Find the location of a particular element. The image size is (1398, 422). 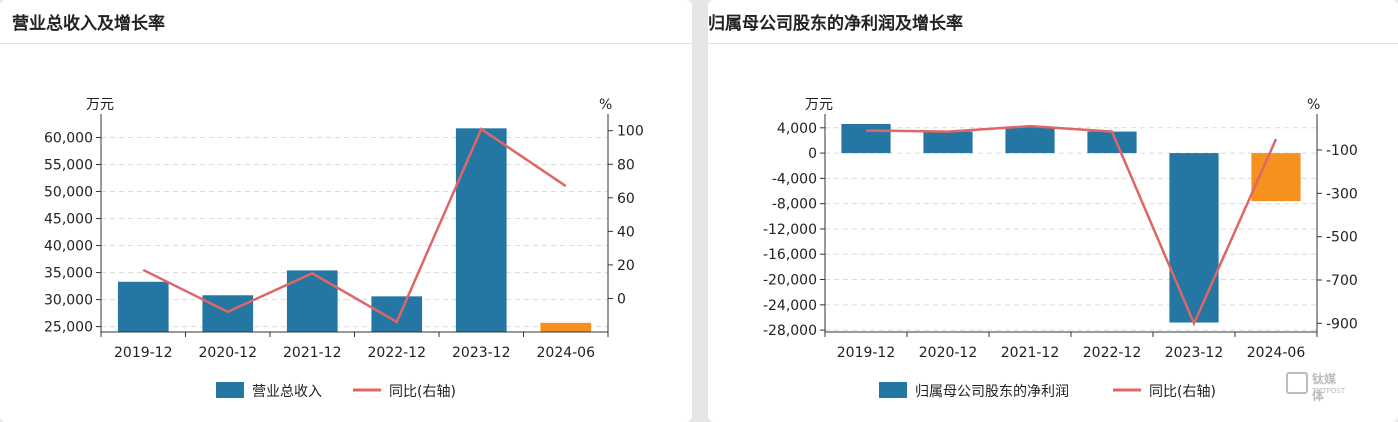

watermark-sub-text: TMTPOST is located at coordinates (1329, 391).